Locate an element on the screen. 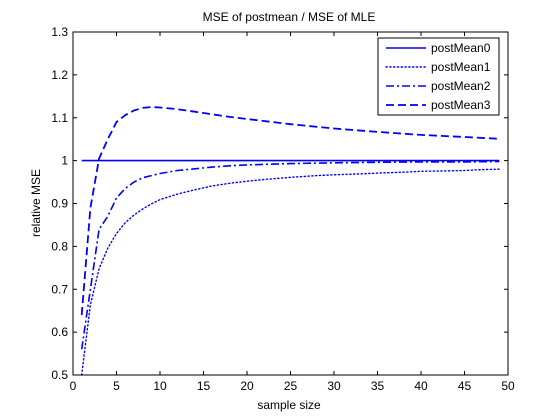 The width and height of the screenshot is (560, 420). x-tick-label: 30 is located at coordinates (334, 386).